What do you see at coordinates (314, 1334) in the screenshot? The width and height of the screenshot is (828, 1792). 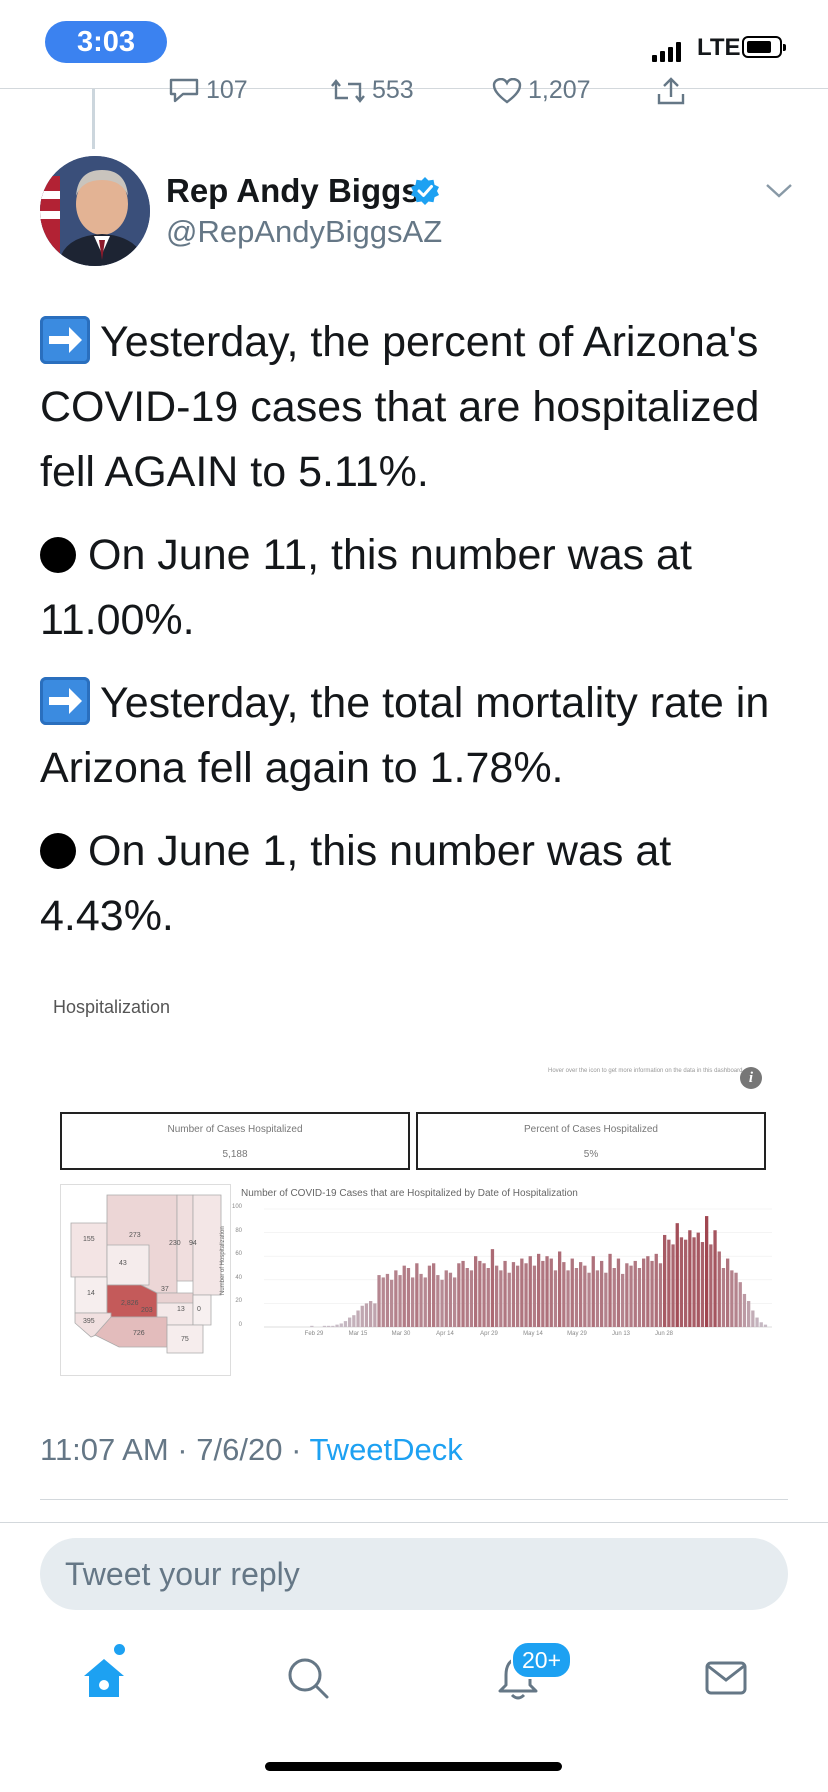 I see `chart-x-tick: Feb 29` at bounding box center [314, 1334].